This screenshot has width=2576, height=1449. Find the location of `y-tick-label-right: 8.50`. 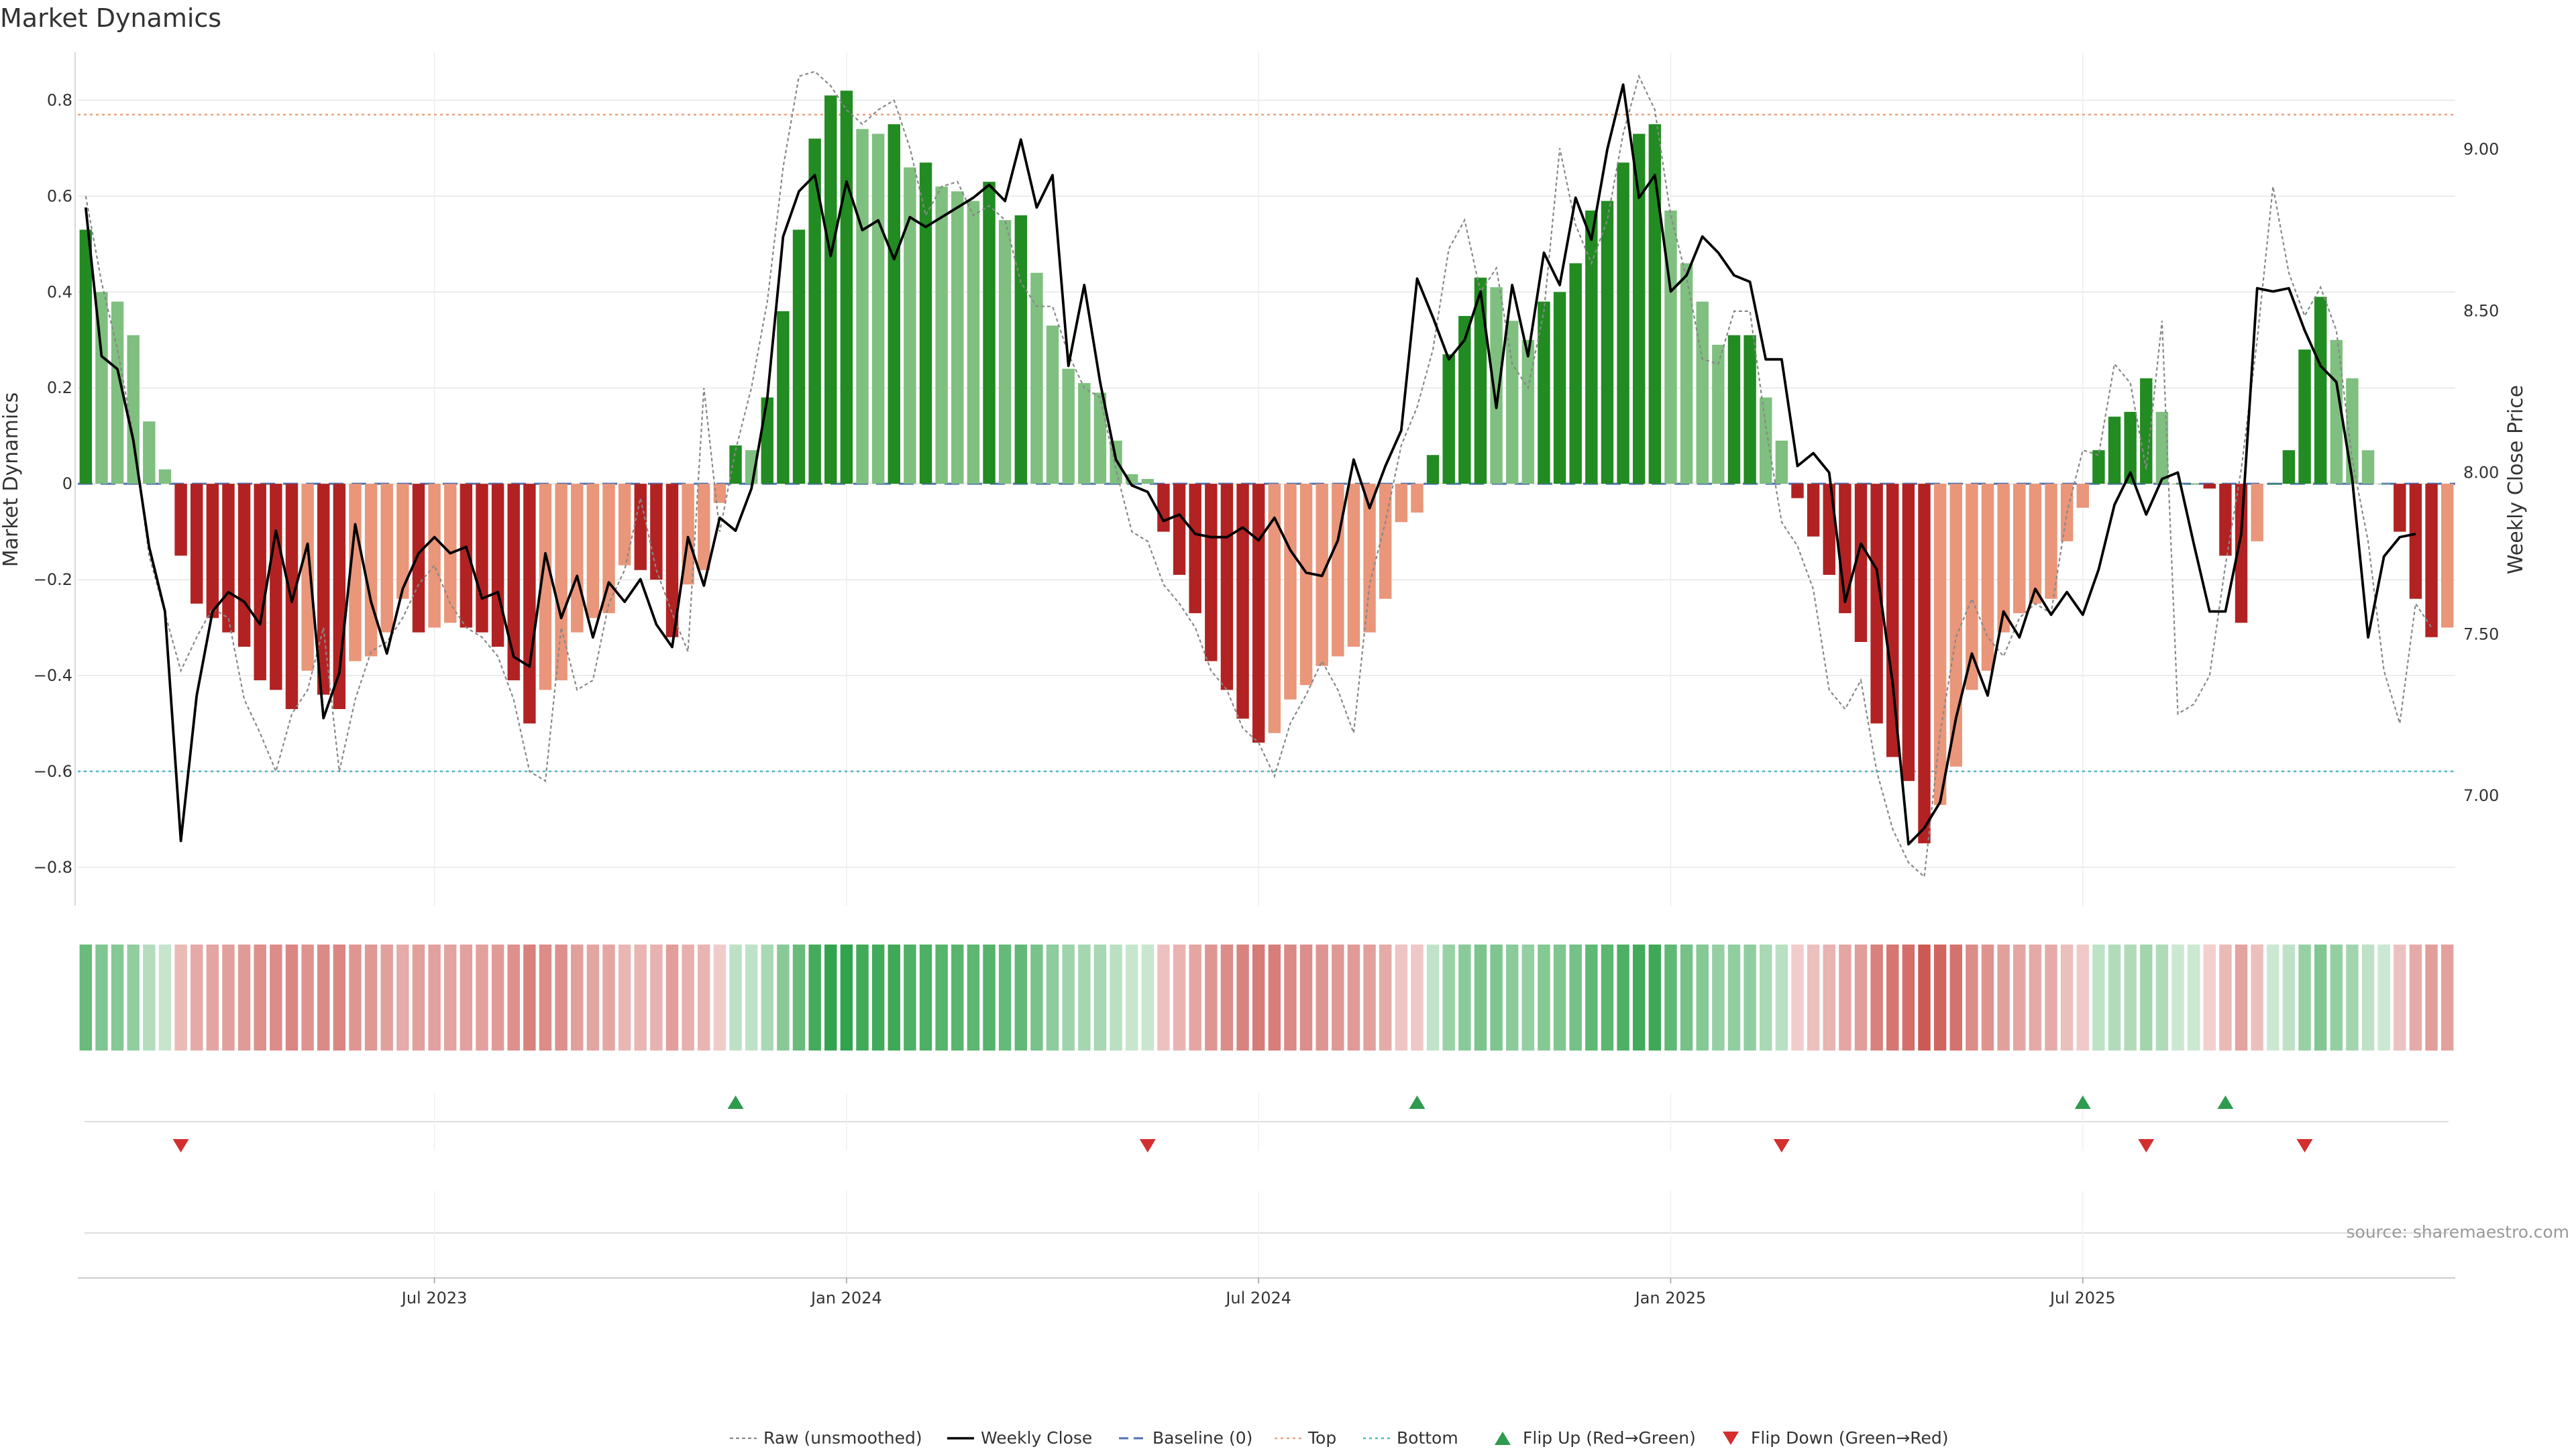

y-tick-label-right: 8.50 is located at coordinates (2481, 310).